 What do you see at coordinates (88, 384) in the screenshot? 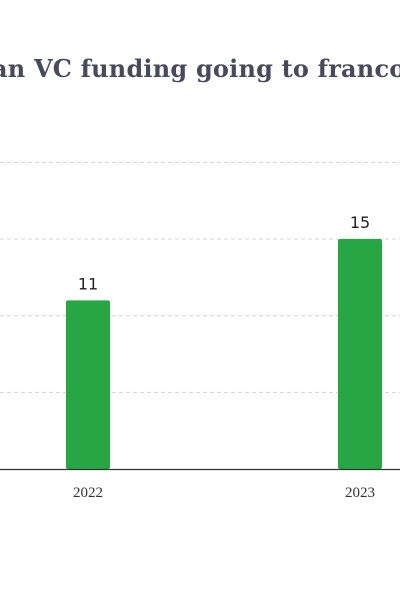
I see `bar-2022` at bounding box center [88, 384].